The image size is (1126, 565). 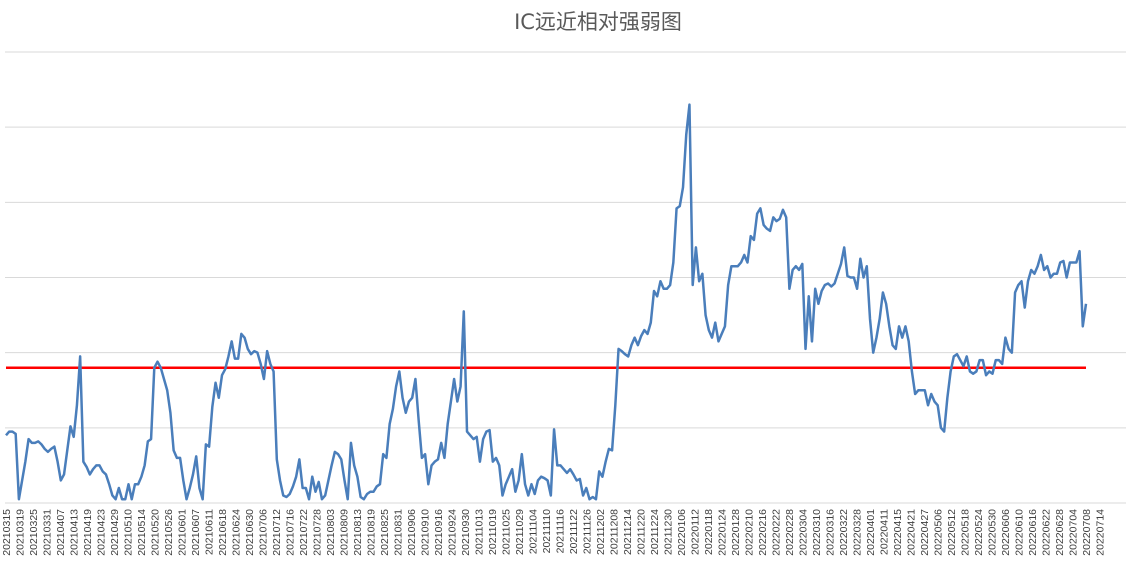 I want to click on x-tick-label: 20220530, so click(x=993, y=532).